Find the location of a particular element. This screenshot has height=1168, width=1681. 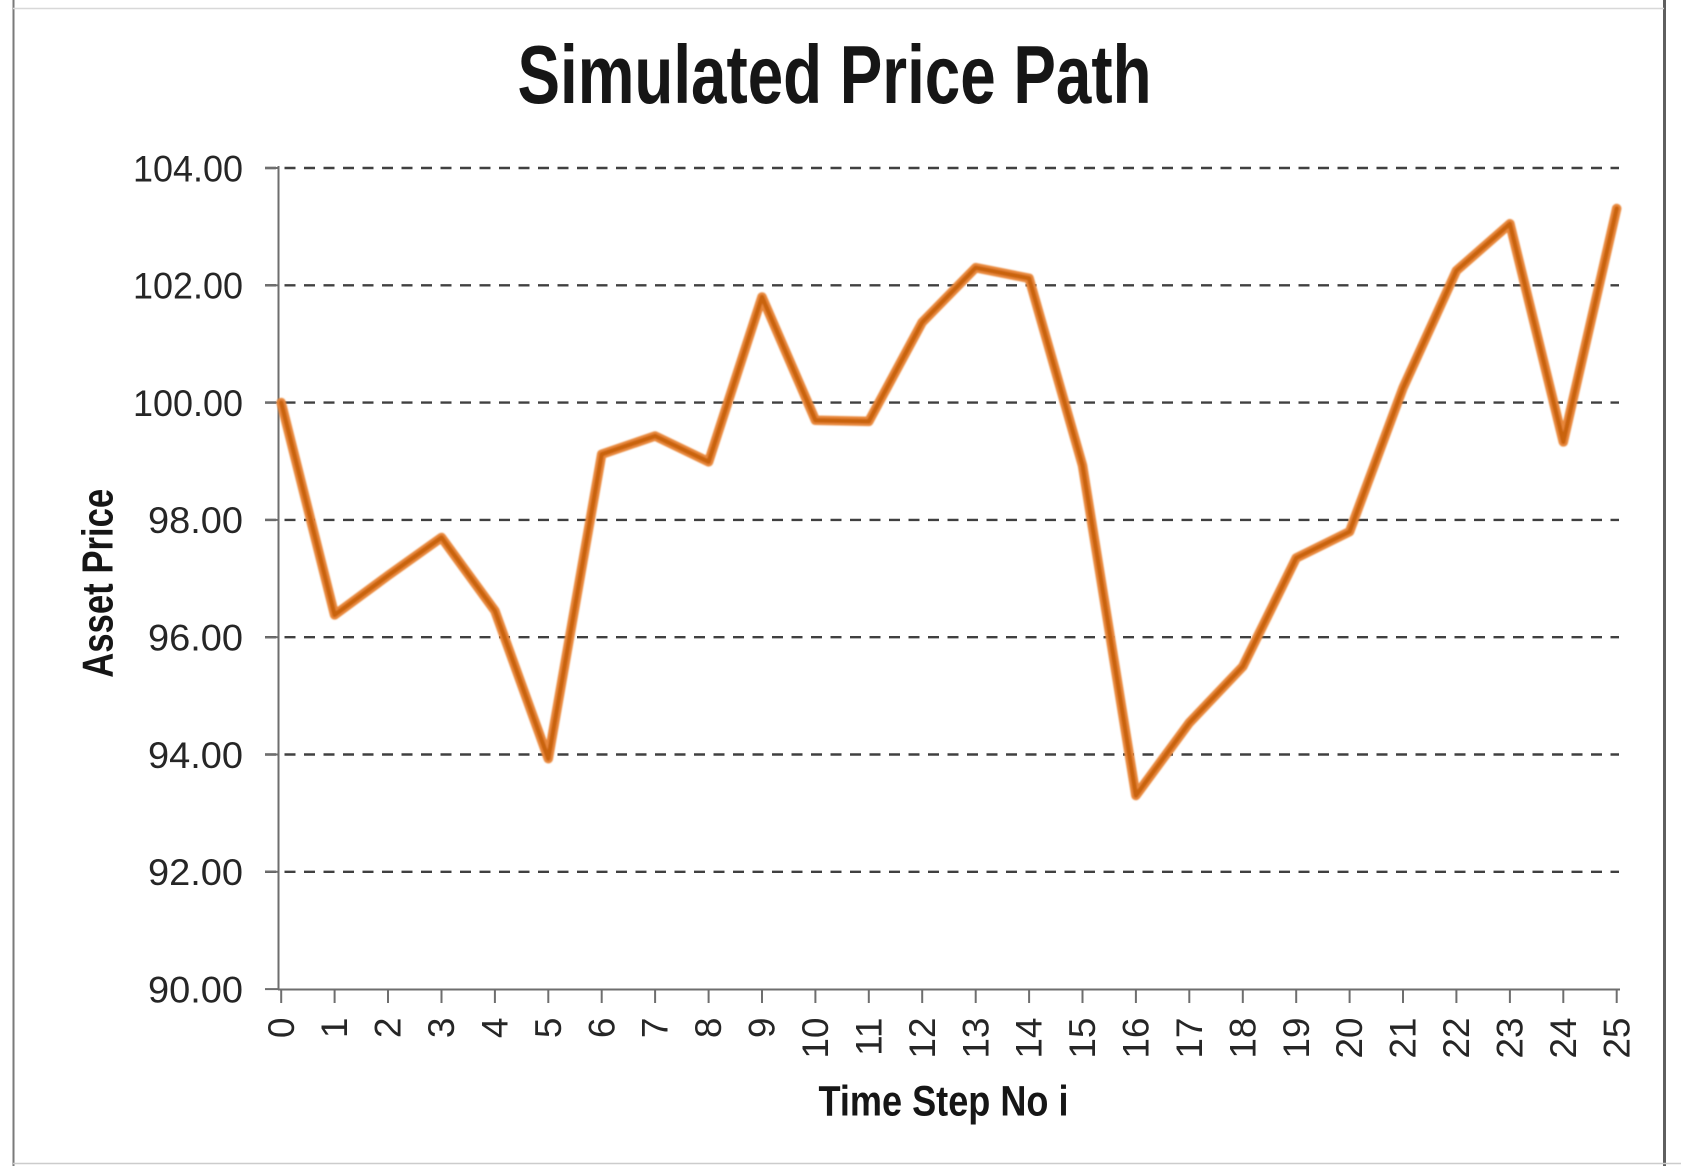

svg-text: 17 is located at coordinates (1189, 1038).